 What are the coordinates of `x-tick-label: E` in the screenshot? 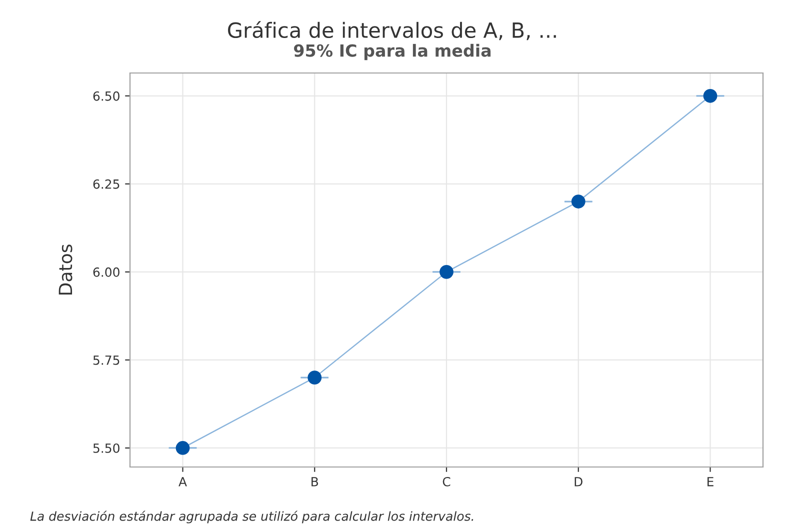 It's located at (711, 481).